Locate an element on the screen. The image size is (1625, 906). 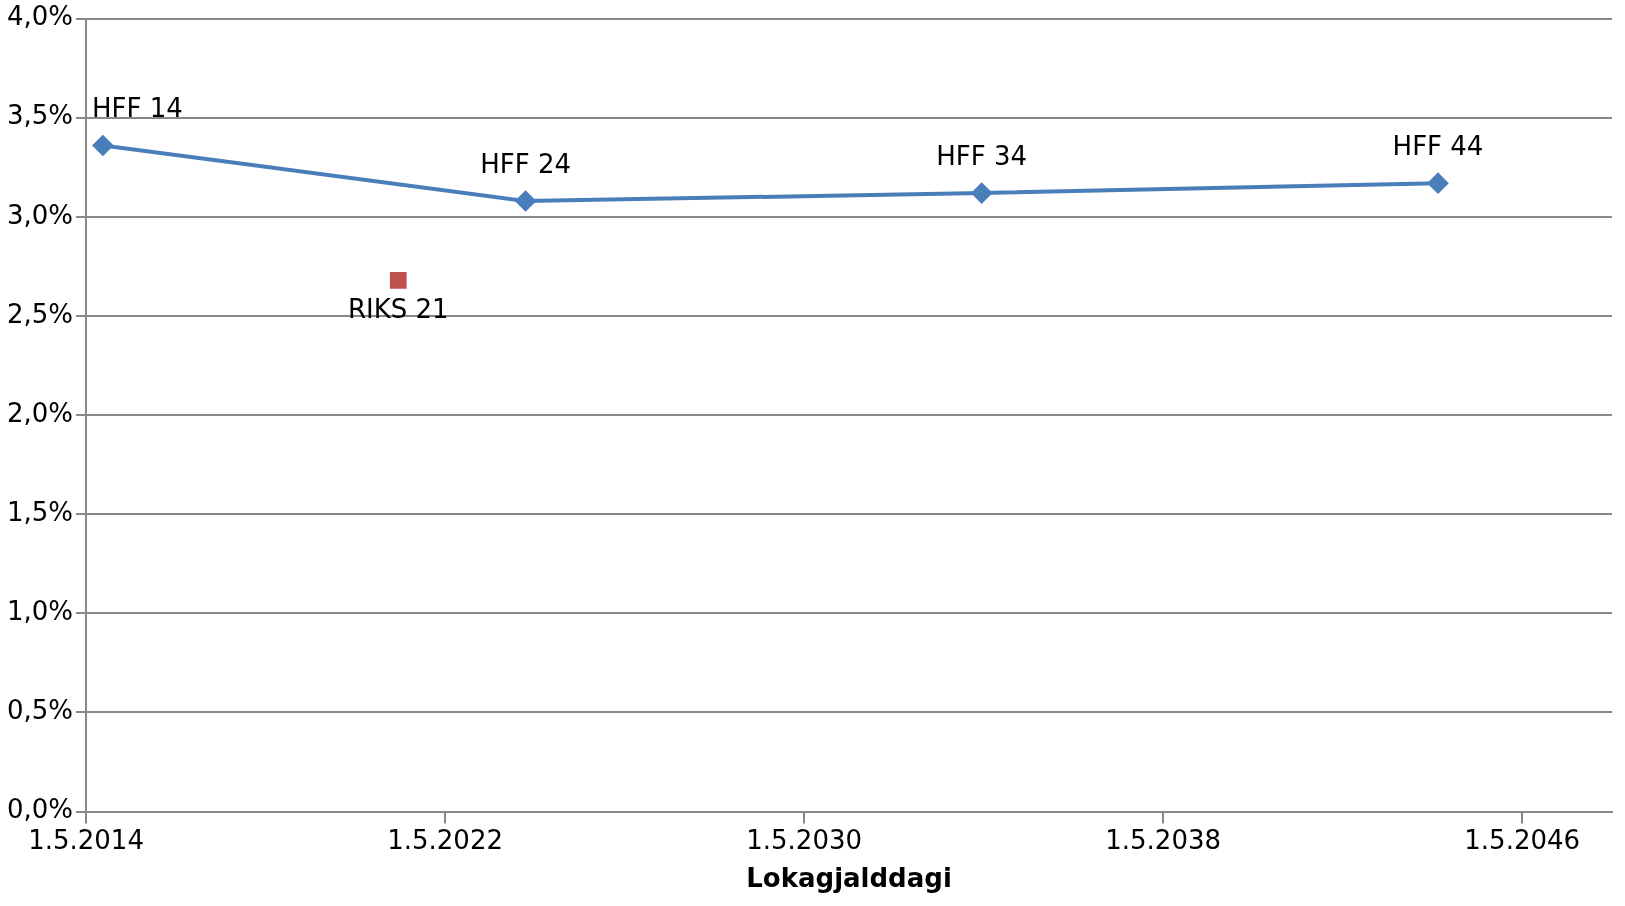
x-tick-label: 1.5.2014 is located at coordinates (86, 839).